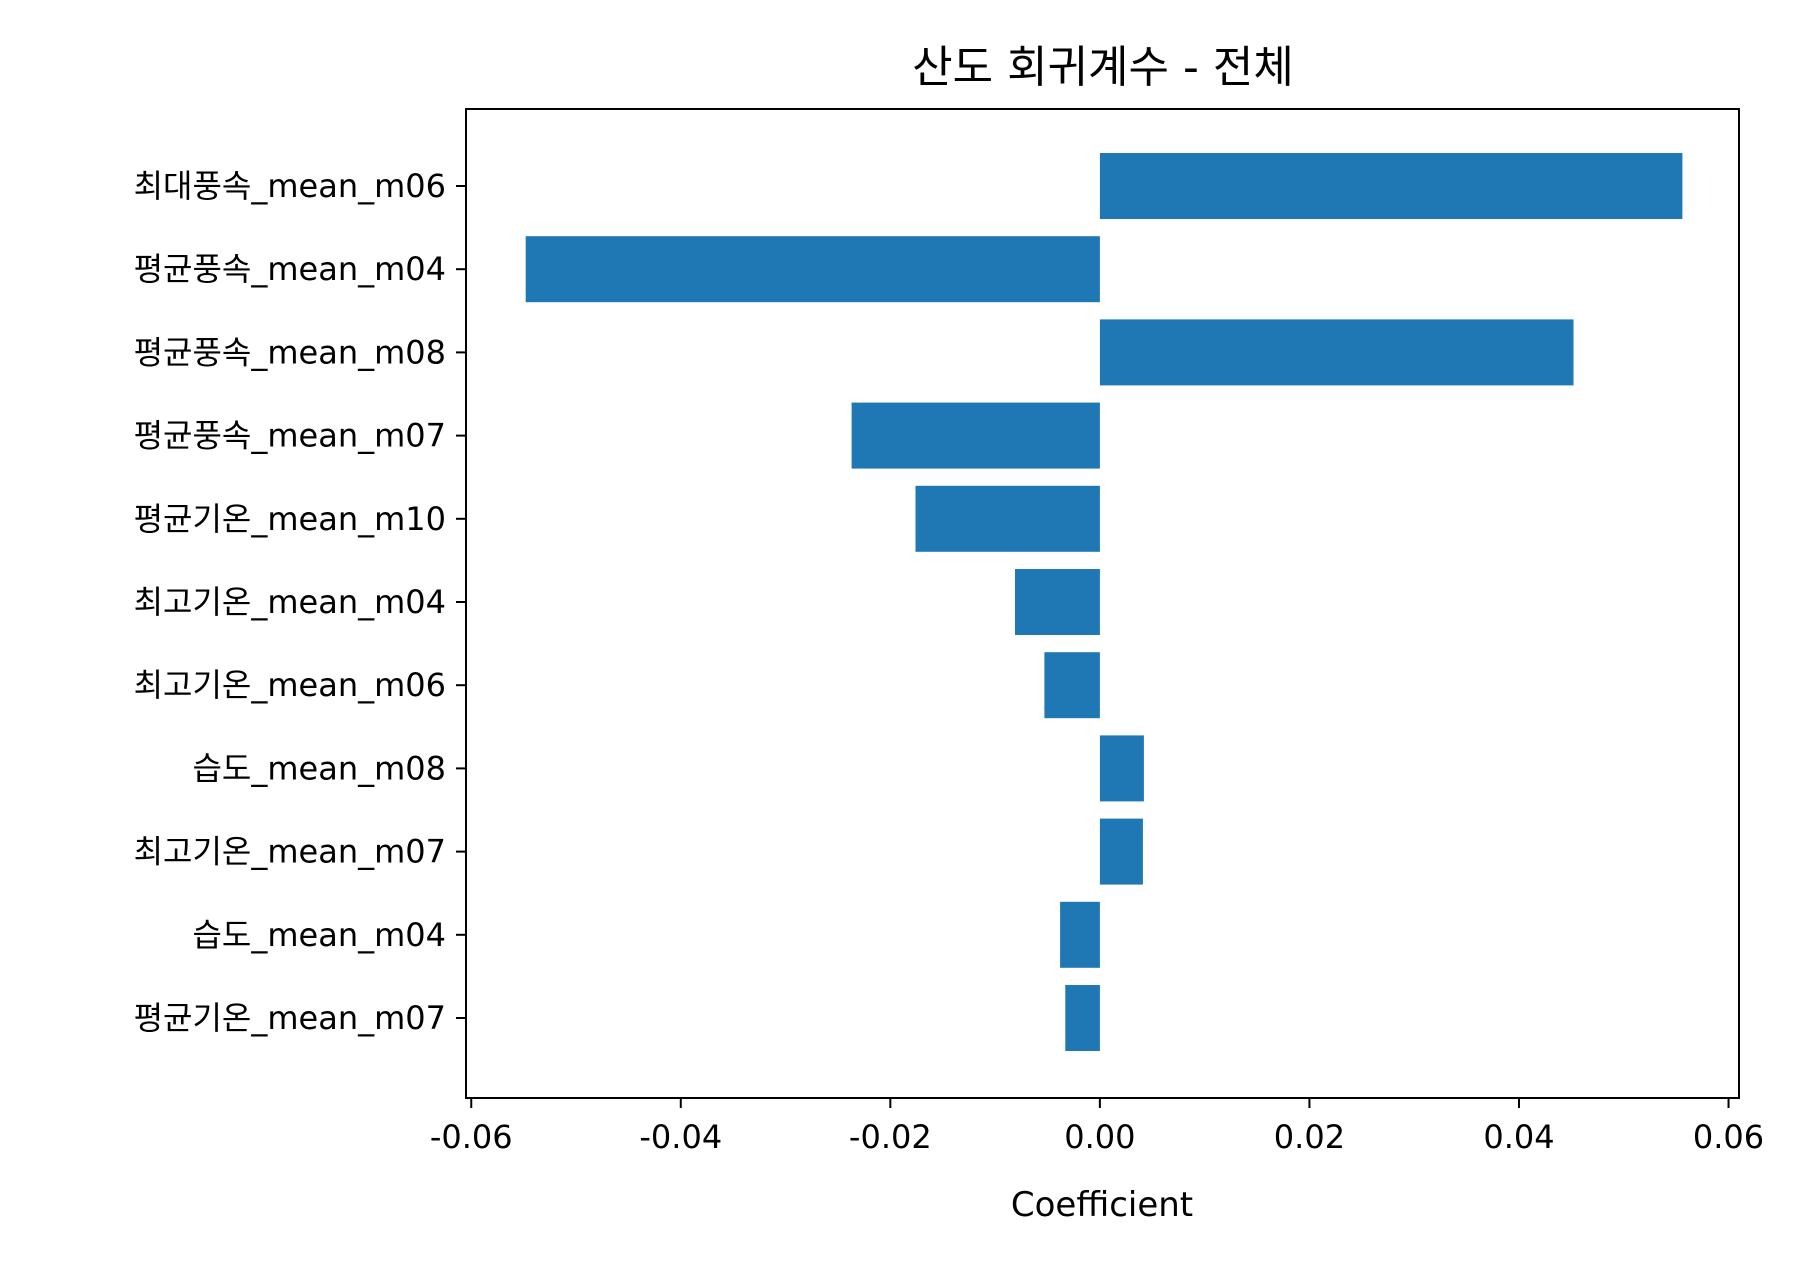 This screenshot has width=1800, height=1264. I want to click on x-axis-label: Coefficient, so click(1102, 1205).